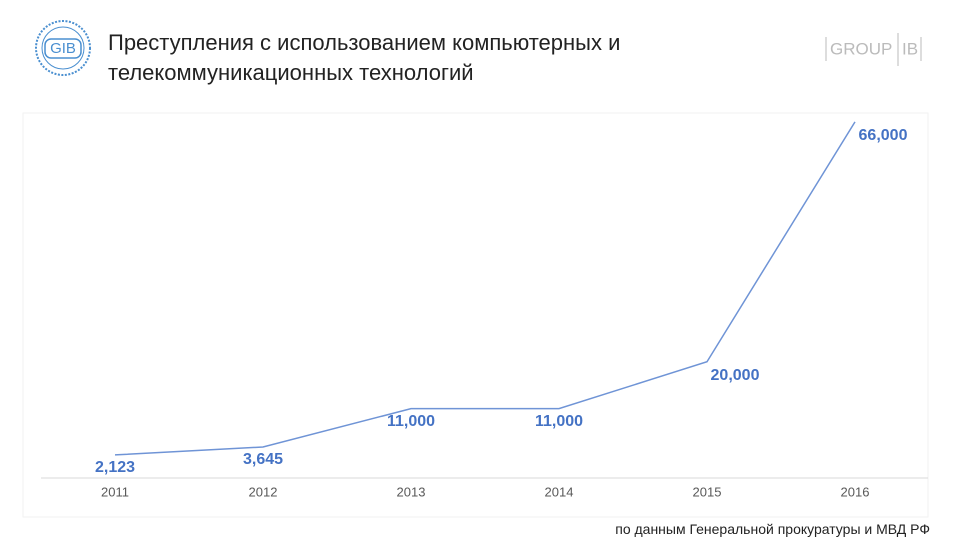 The height and width of the screenshot is (539, 976). Describe the element at coordinates (707, 491) in the screenshot. I see `x-tick-label: 2015` at that location.